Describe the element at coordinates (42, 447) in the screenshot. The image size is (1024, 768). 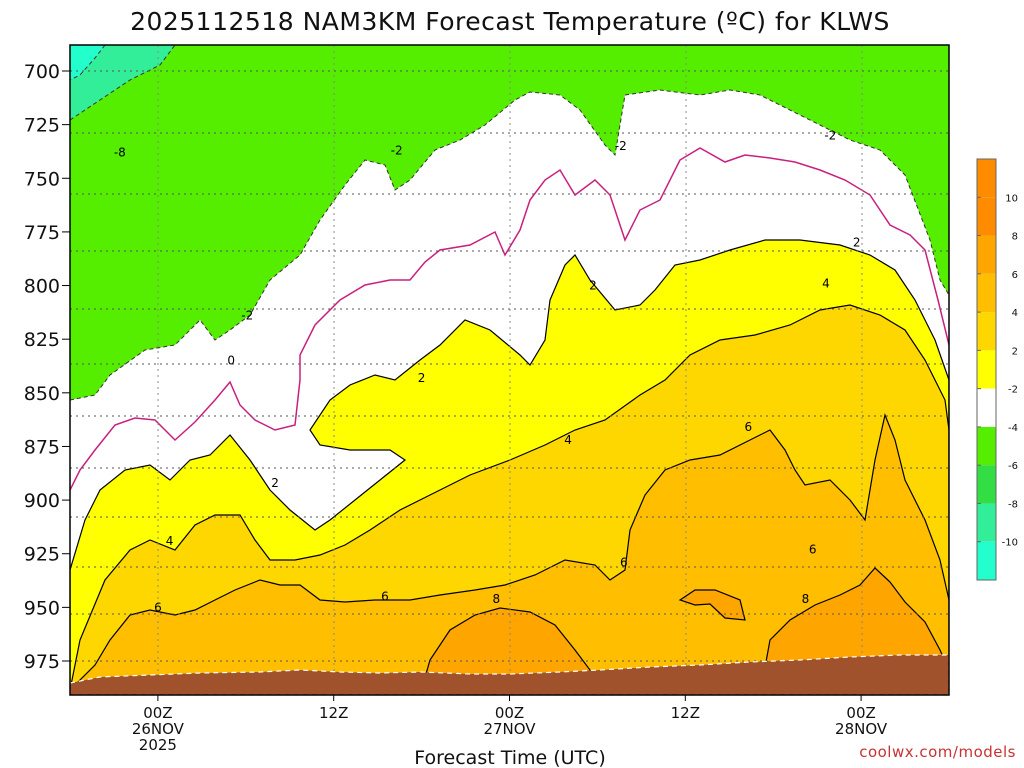
I see `y-tick-label: 875` at that location.